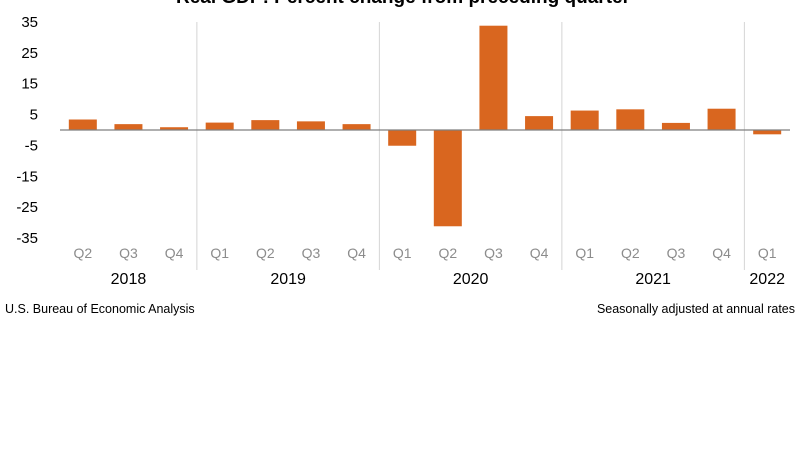 Image resolution: width=800 pixels, height=450 pixels. What do you see at coordinates (27, 176) in the screenshot?
I see `y-tick-label: -15` at bounding box center [27, 176].